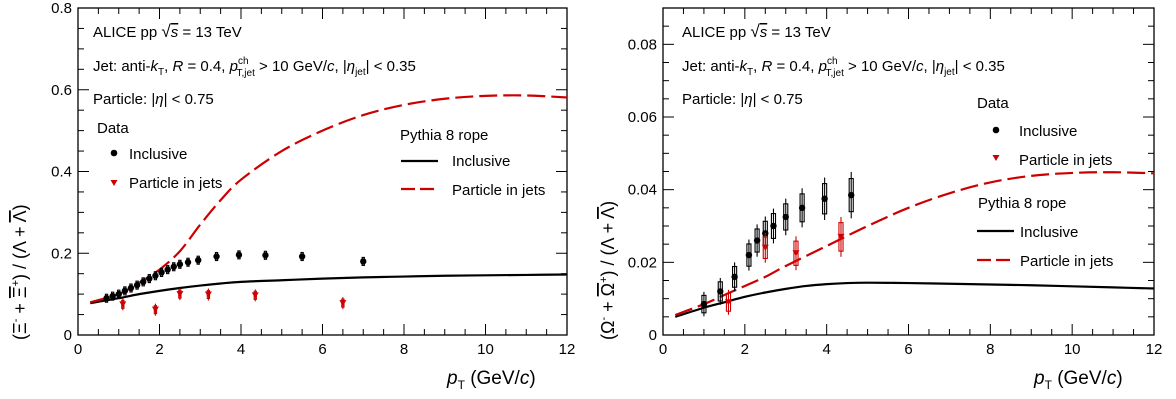 The width and height of the screenshot is (1176, 399). I want to click on y-tick-label: 0.08, so click(642, 44).